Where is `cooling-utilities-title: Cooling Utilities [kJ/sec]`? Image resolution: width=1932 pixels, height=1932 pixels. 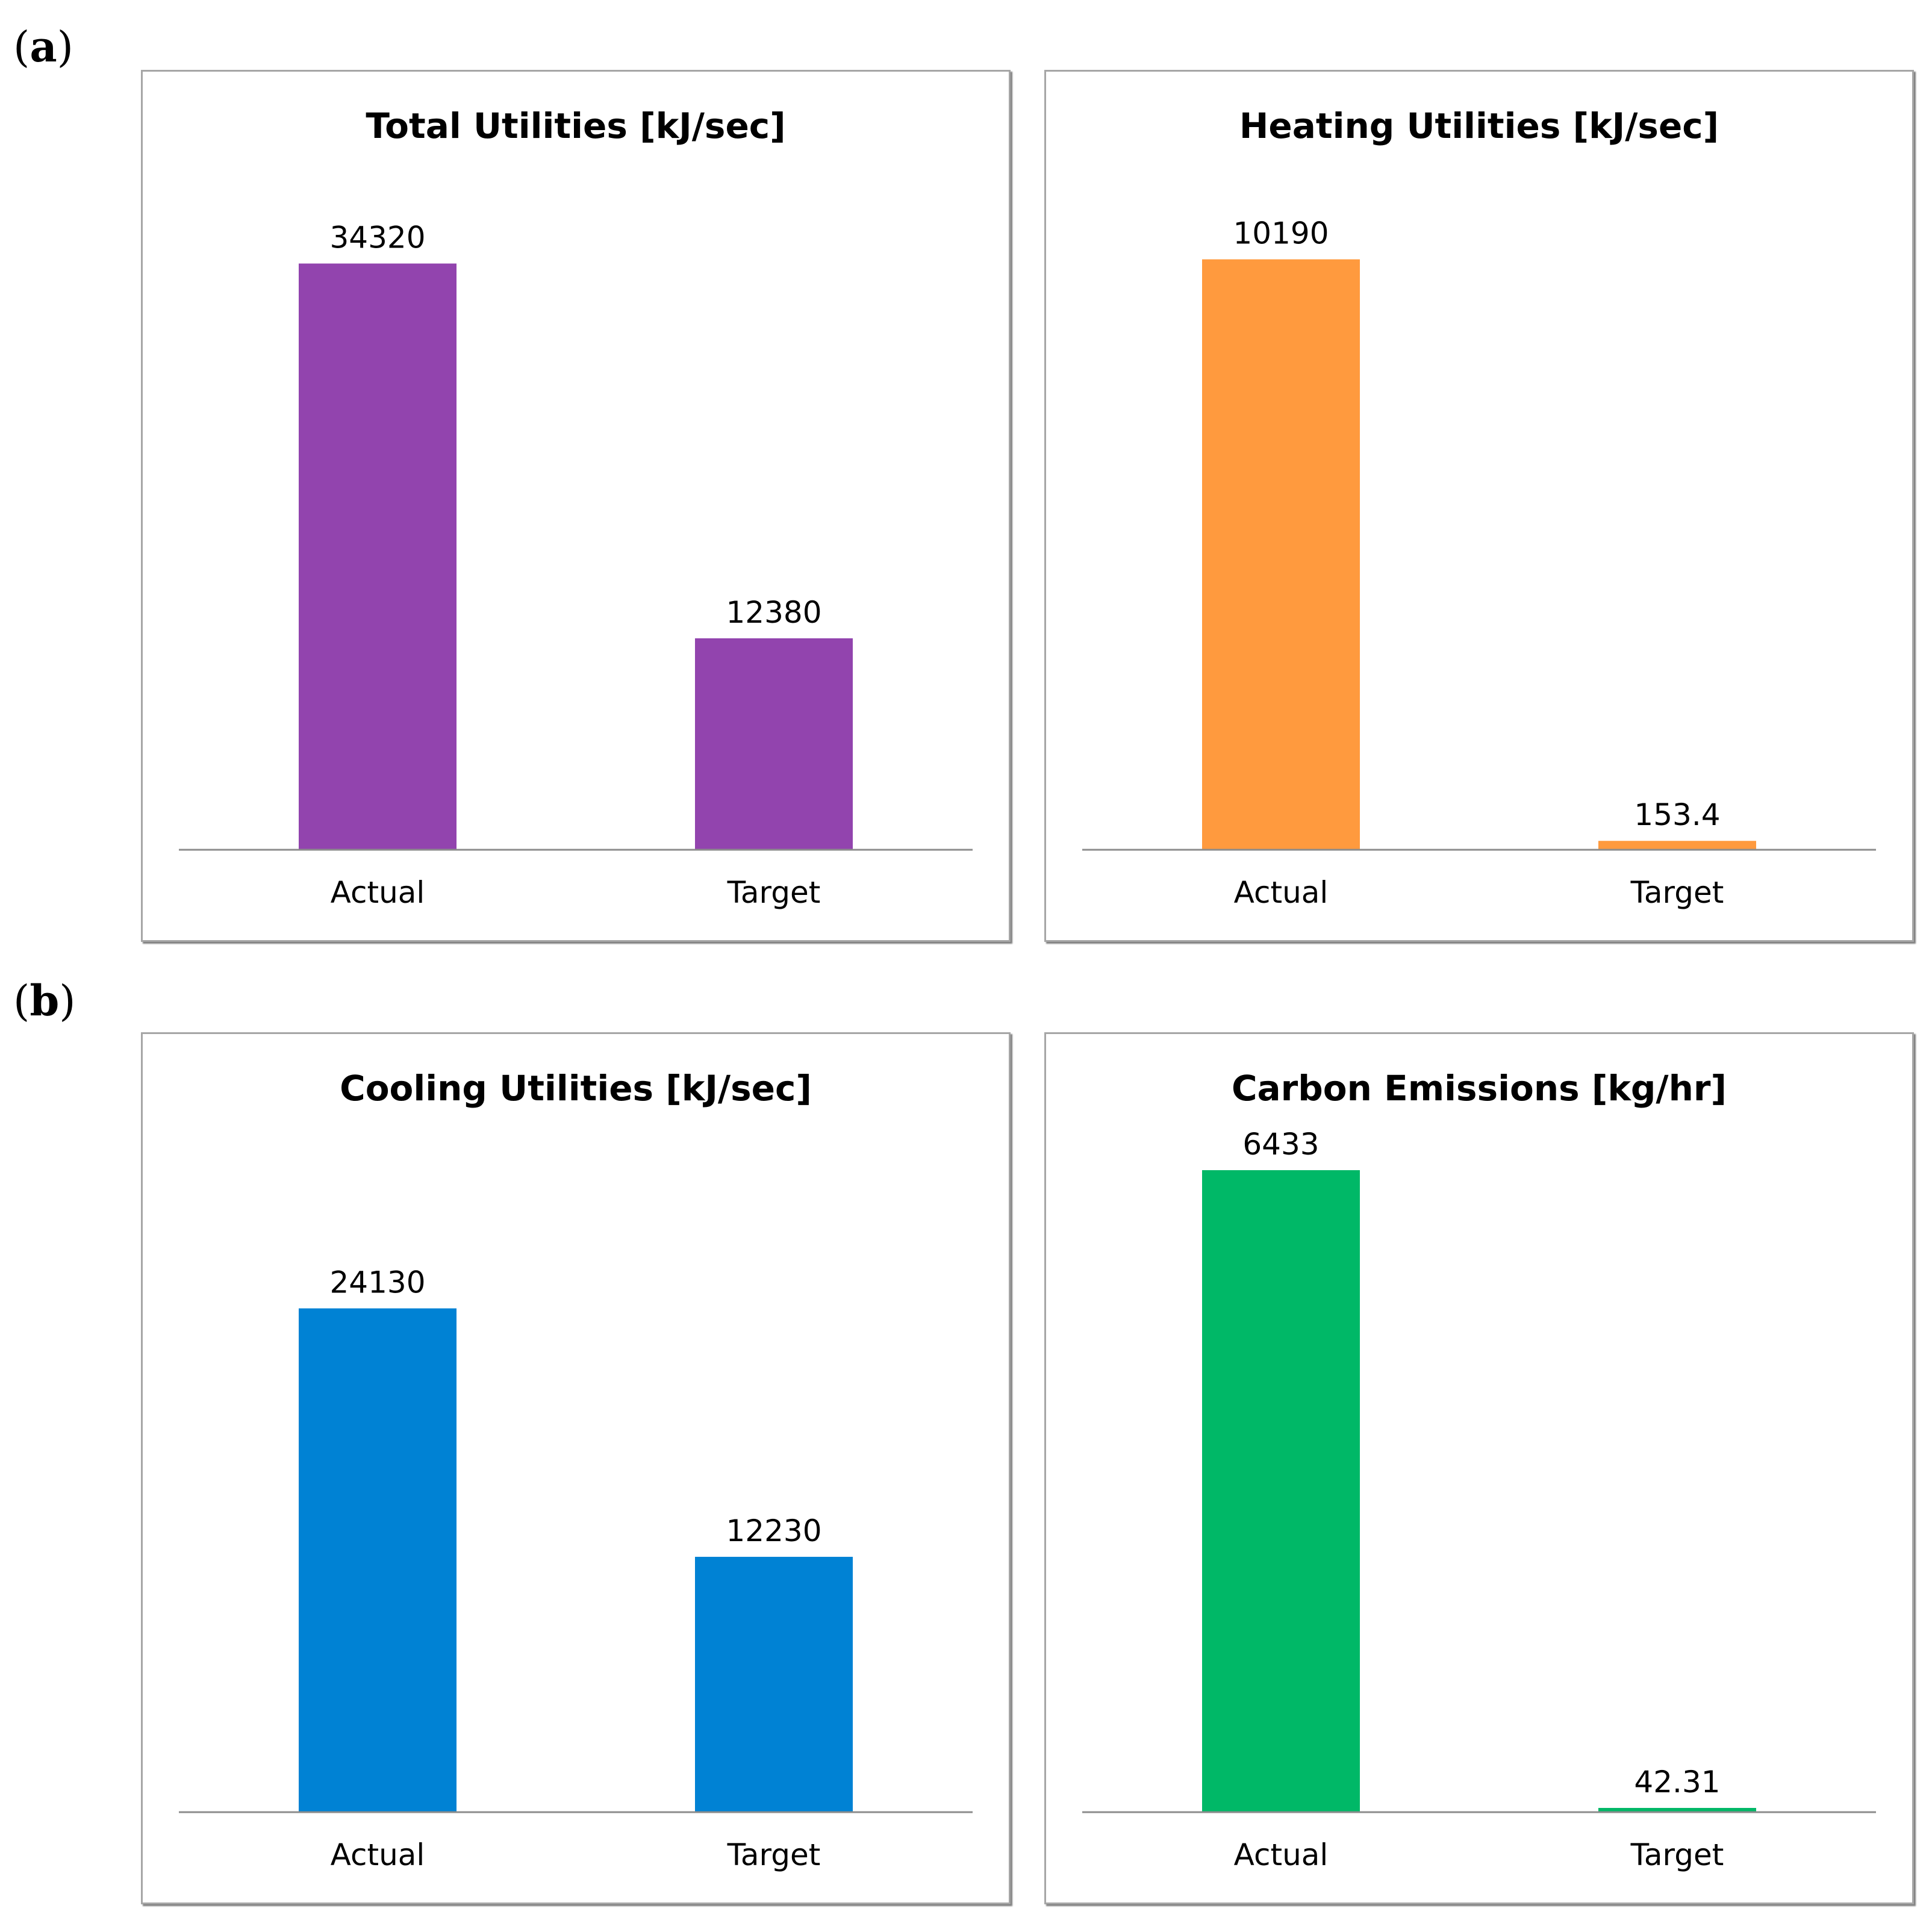 cooling-utilities-title: Cooling Utilities [kJ/sec] is located at coordinates (576, 1088).